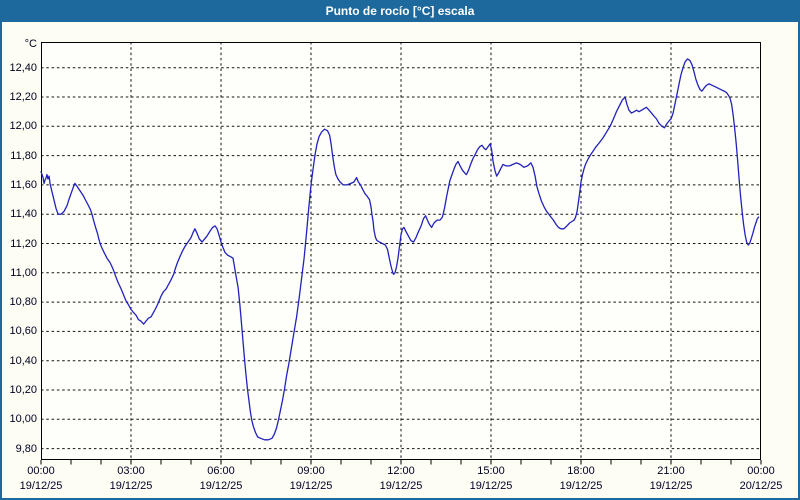 This screenshot has height=500, width=800. What do you see at coordinates (581, 479) in the screenshot?
I see `x-tick-label: 18:00 19/12/25` at bounding box center [581, 479].